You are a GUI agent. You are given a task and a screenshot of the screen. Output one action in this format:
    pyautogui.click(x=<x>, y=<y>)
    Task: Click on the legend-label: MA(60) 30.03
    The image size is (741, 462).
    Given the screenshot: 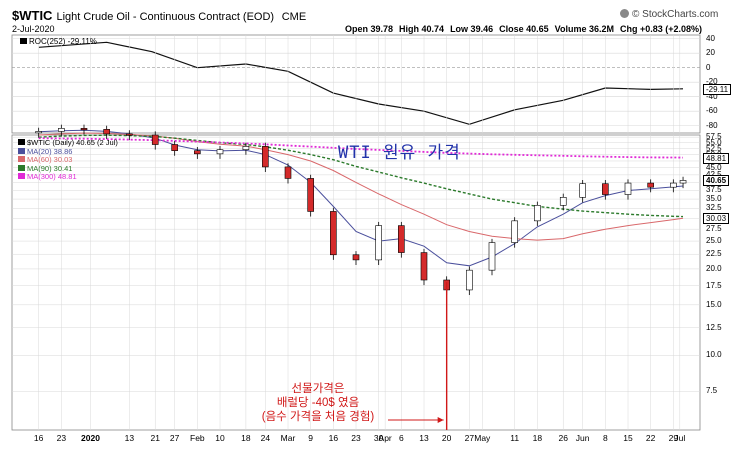 What is the action you would take?
    pyautogui.click(x=50, y=159)
    